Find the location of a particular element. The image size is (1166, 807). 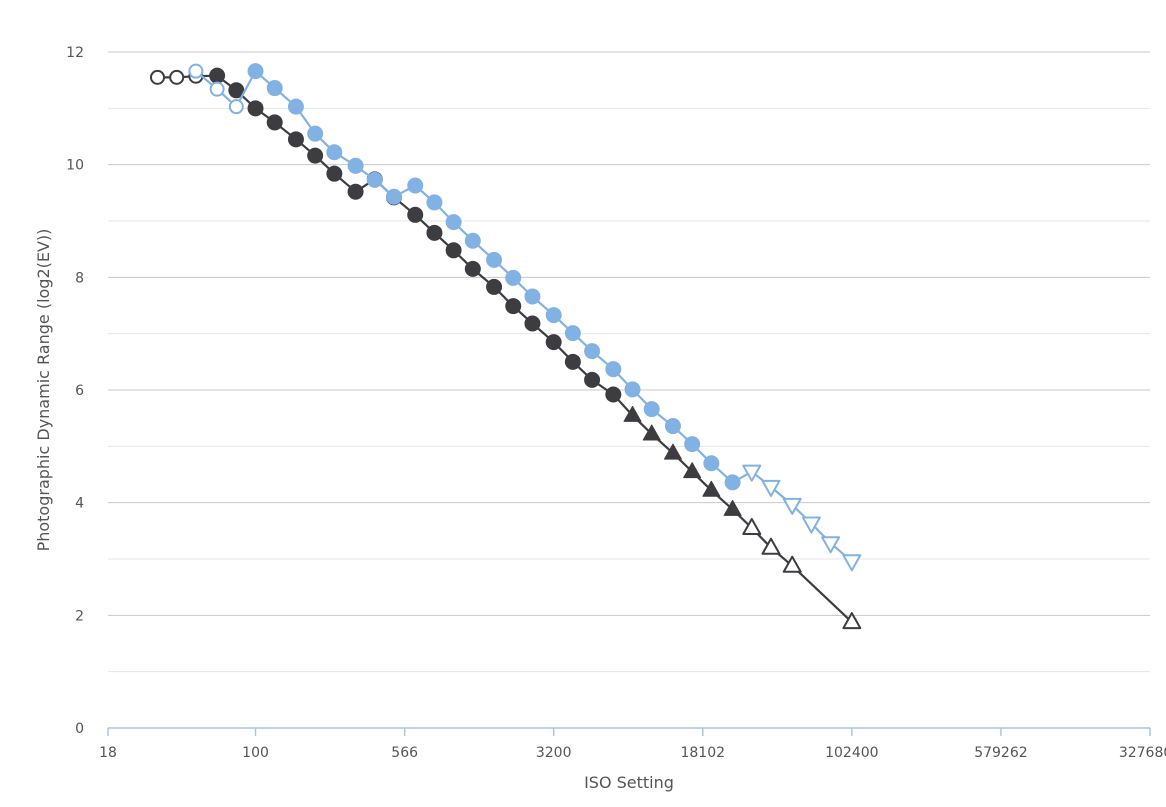

y-tick-label: 4 is located at coordinates (79, 504).